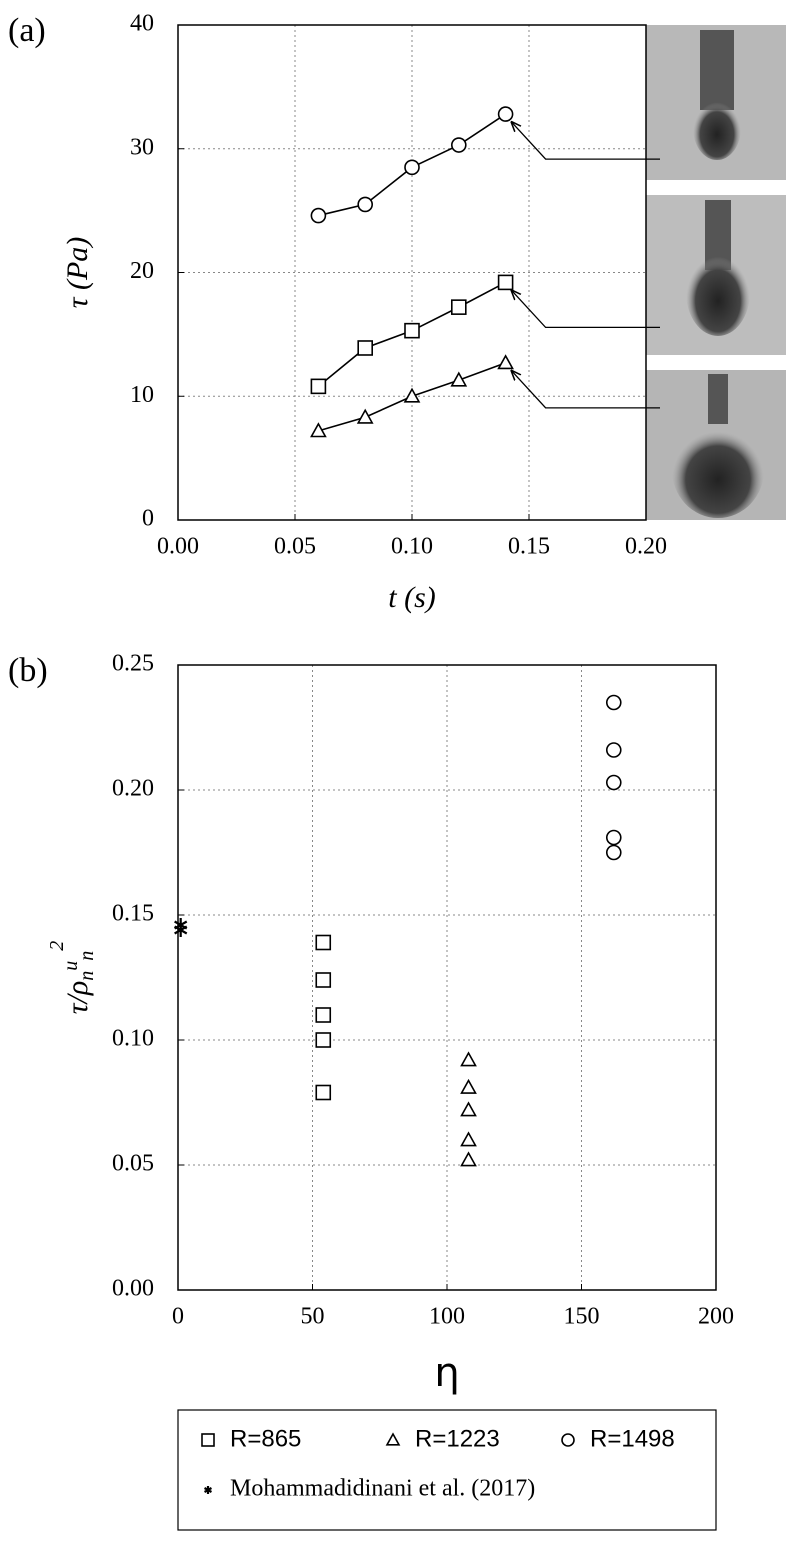 The image size is (786, 1546). What do you see at coordinates (382, 1489) in the screenshot?
I see `legend-label: Mohammadidinani et al. (2017)` at bounding box center [382, 1489].